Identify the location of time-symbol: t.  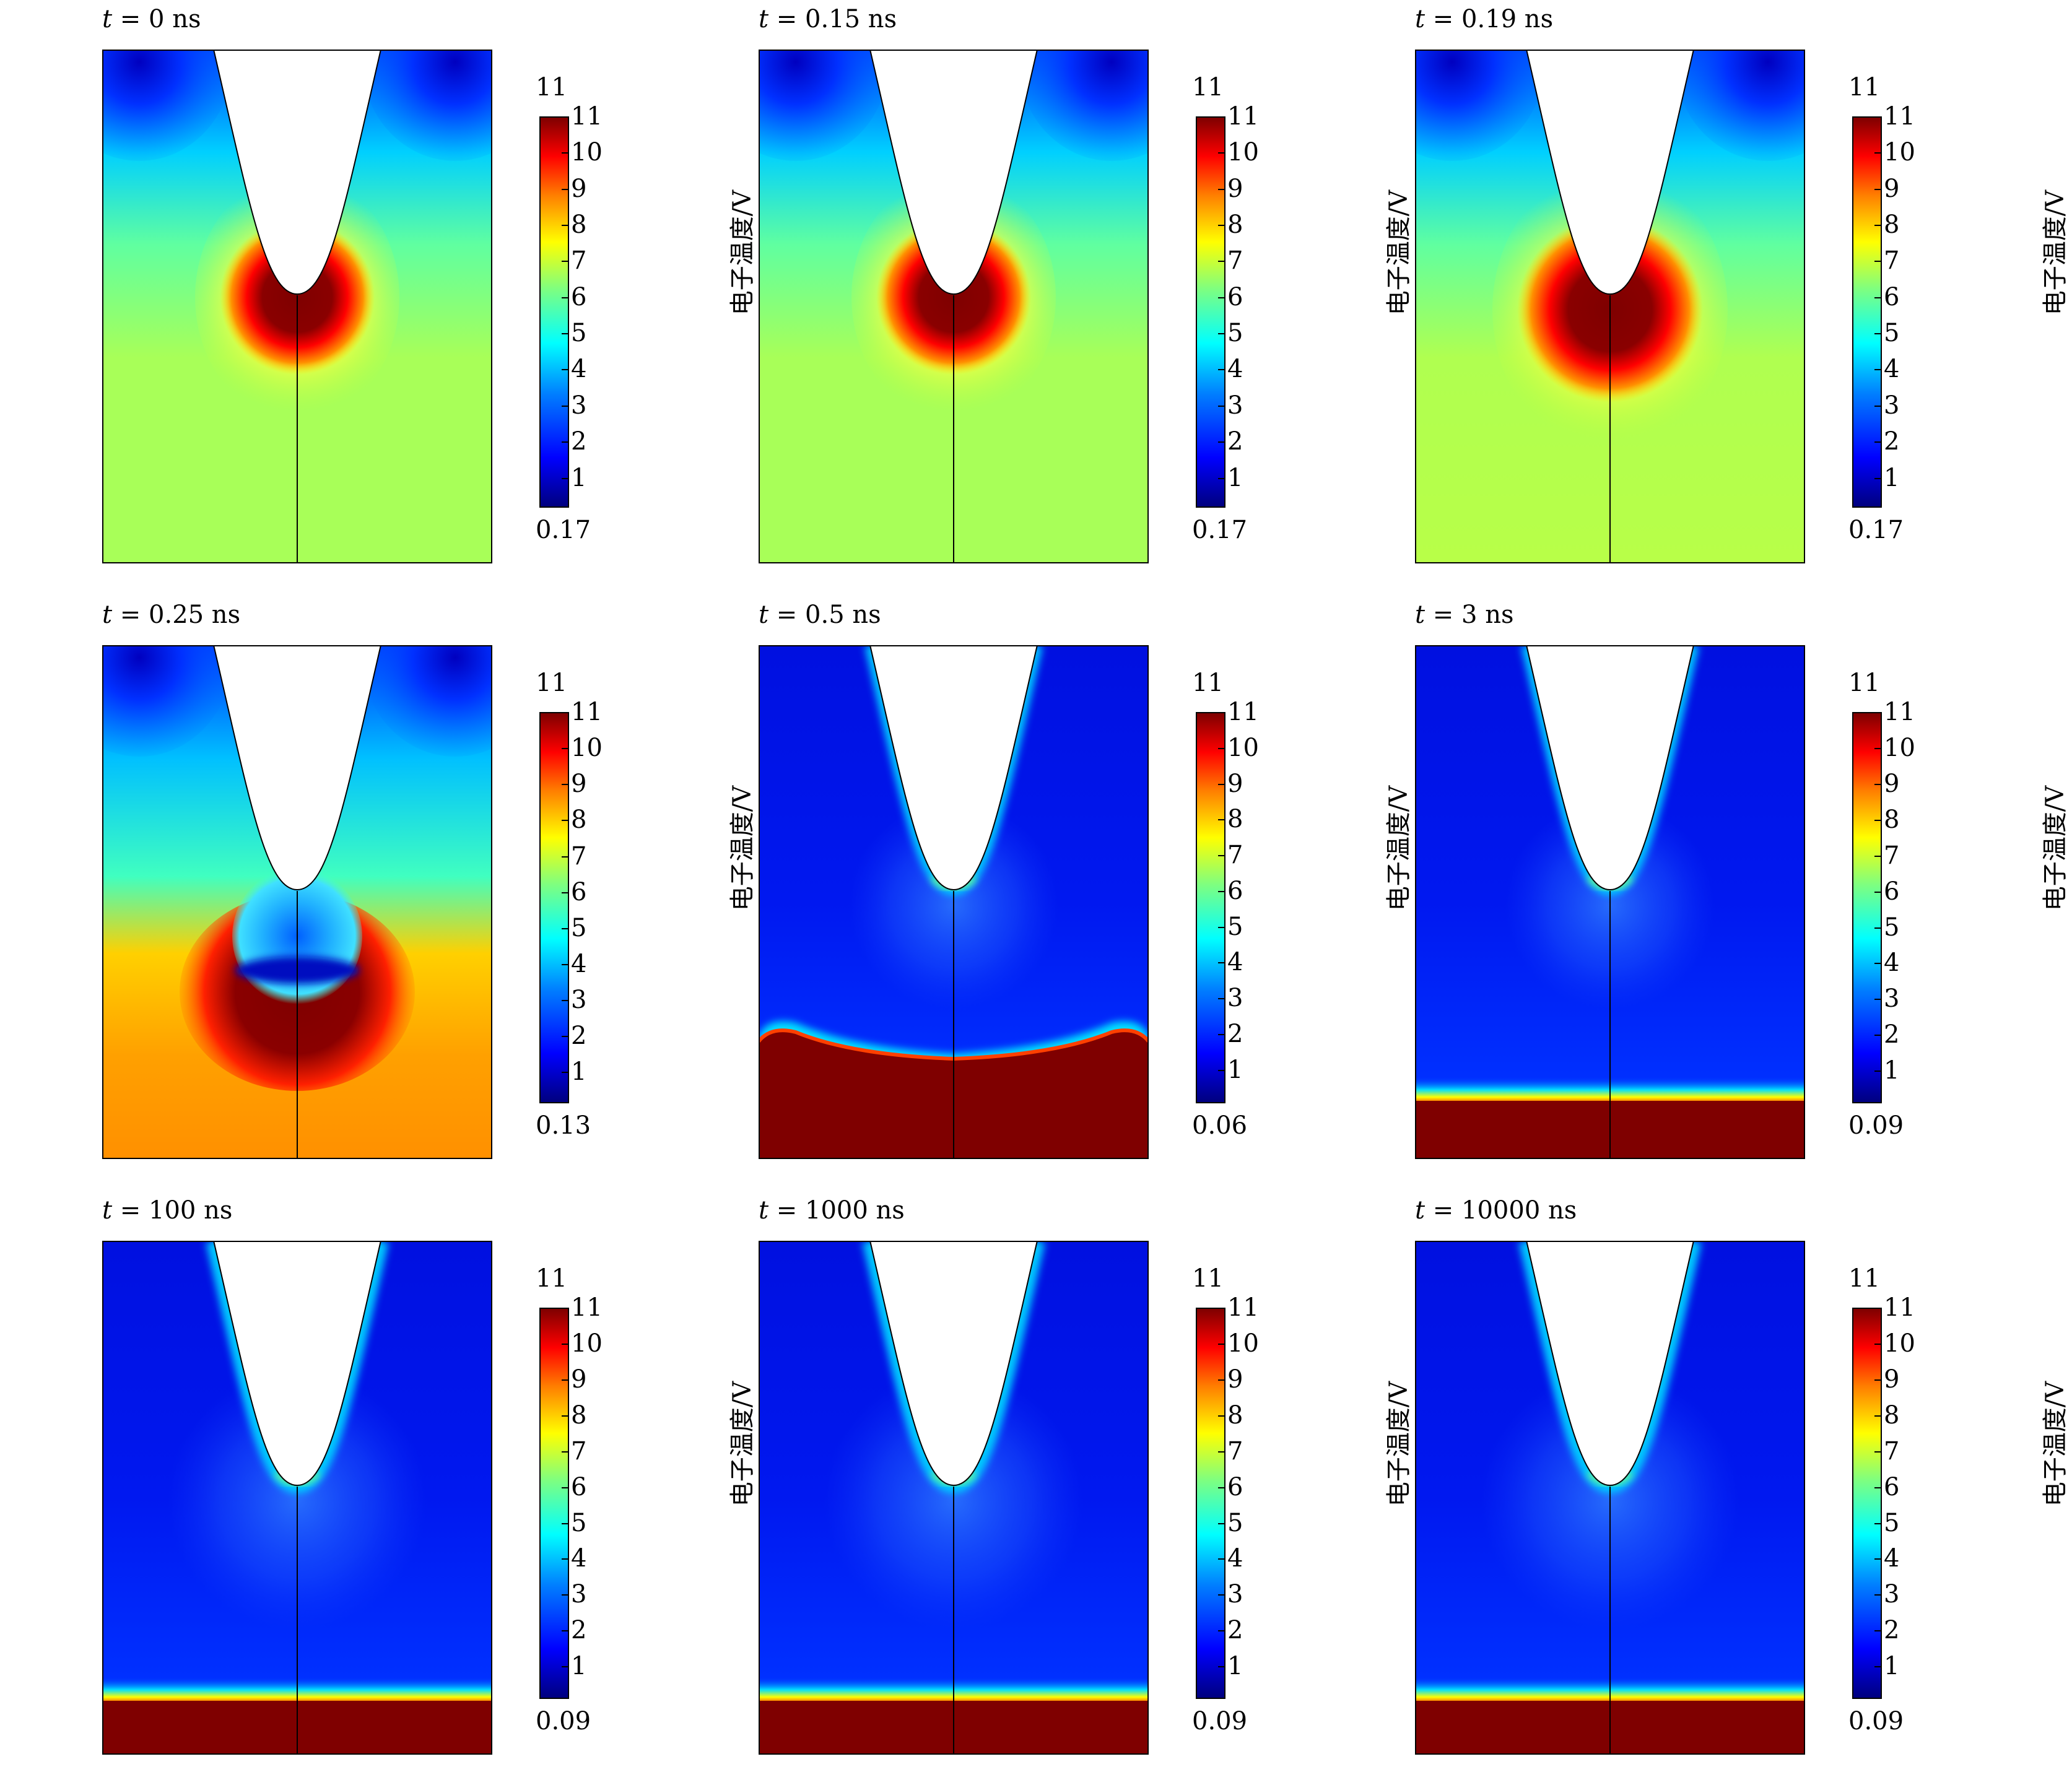
(107, 1210).